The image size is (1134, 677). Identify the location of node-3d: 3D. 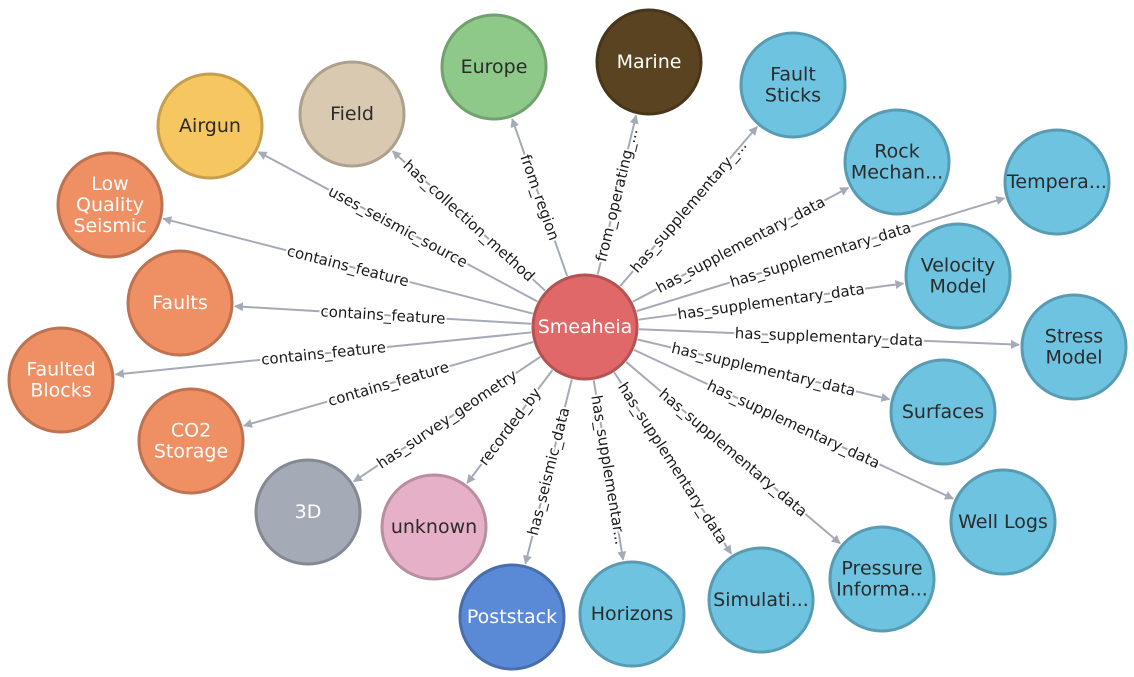
(308, 512).